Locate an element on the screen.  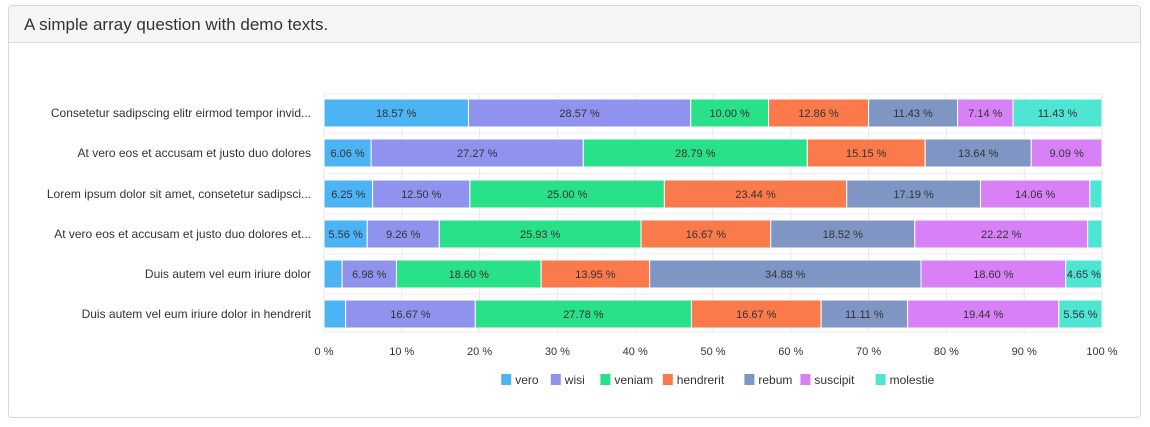
data-label: 6.98 % is located at coordinates (369, 275).